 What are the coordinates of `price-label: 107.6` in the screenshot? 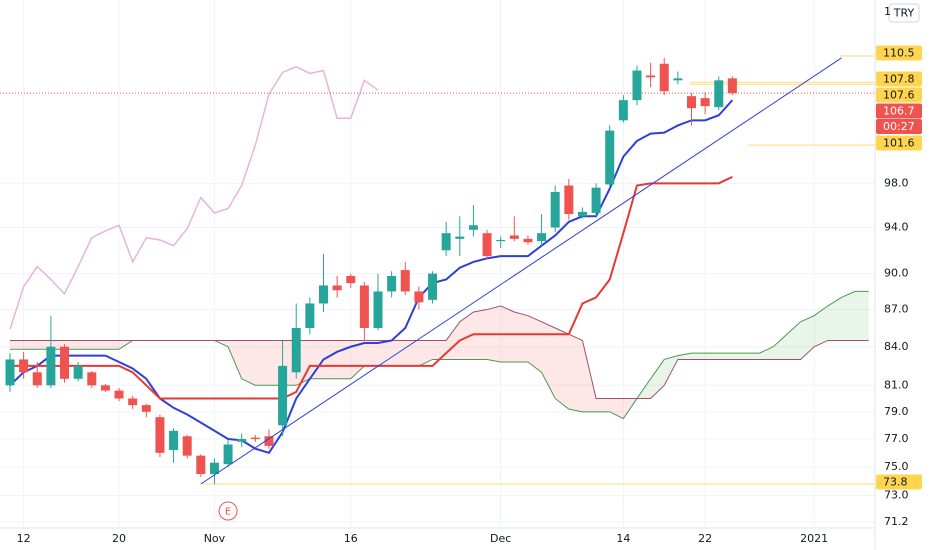 It's located at (899, 95).